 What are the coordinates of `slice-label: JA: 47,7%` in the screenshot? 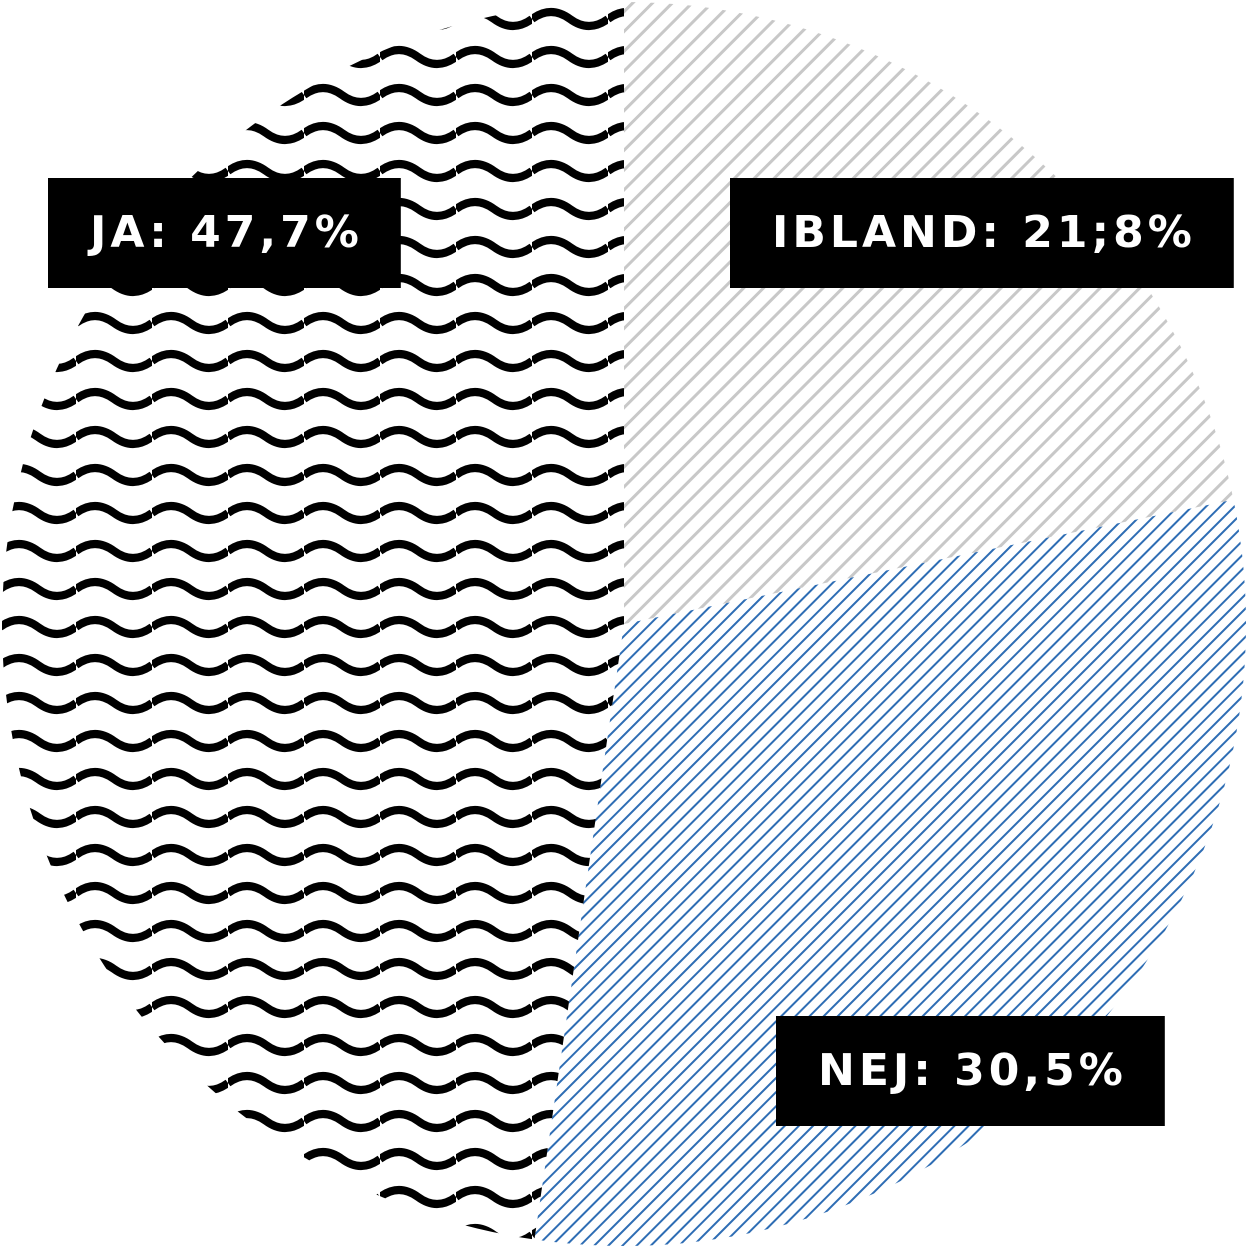 It's located at (224, 233).